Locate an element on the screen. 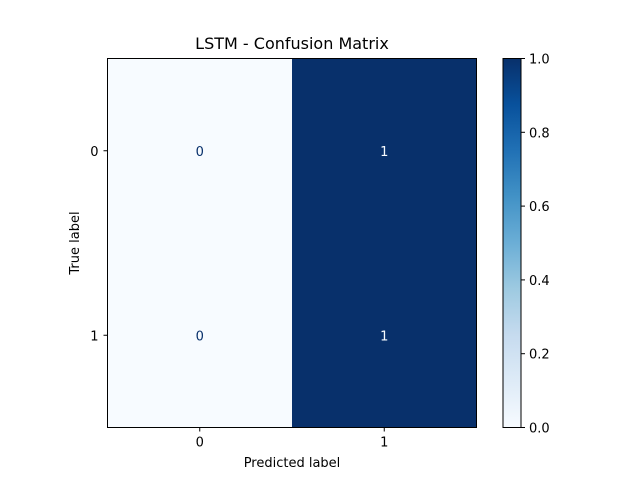 The image size is (640, 480). colorbar-ticks: 0.0 0.2 0.4 0.6 0.8 1.0 is located at coordinates (535, 245).